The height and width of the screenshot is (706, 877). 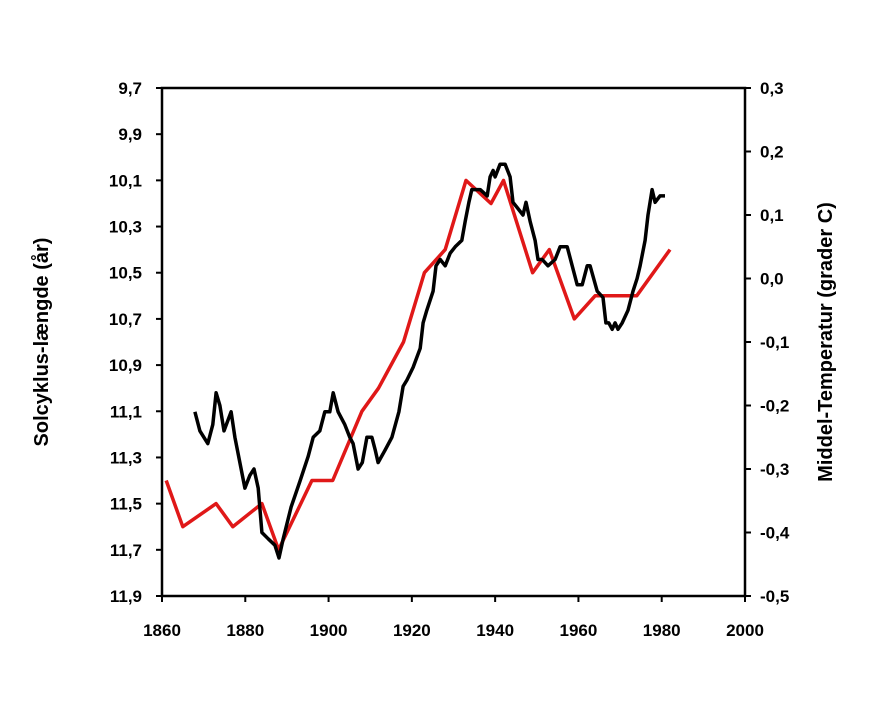 What do you see at coordinates (162, 630) in the screenshot?
I see `x-tick-label: 1860` at bounding box center [162, 630].